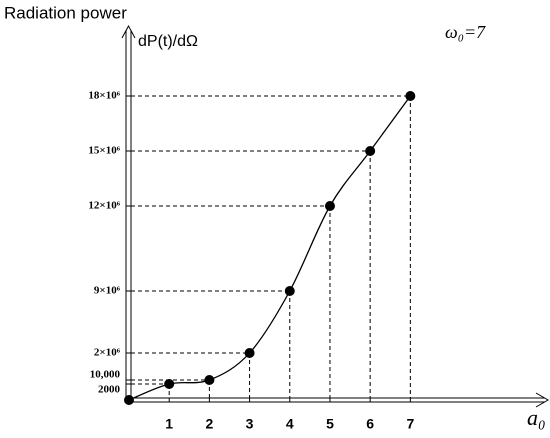  I want to click on x-tick-label: 6, so click(370, 424).